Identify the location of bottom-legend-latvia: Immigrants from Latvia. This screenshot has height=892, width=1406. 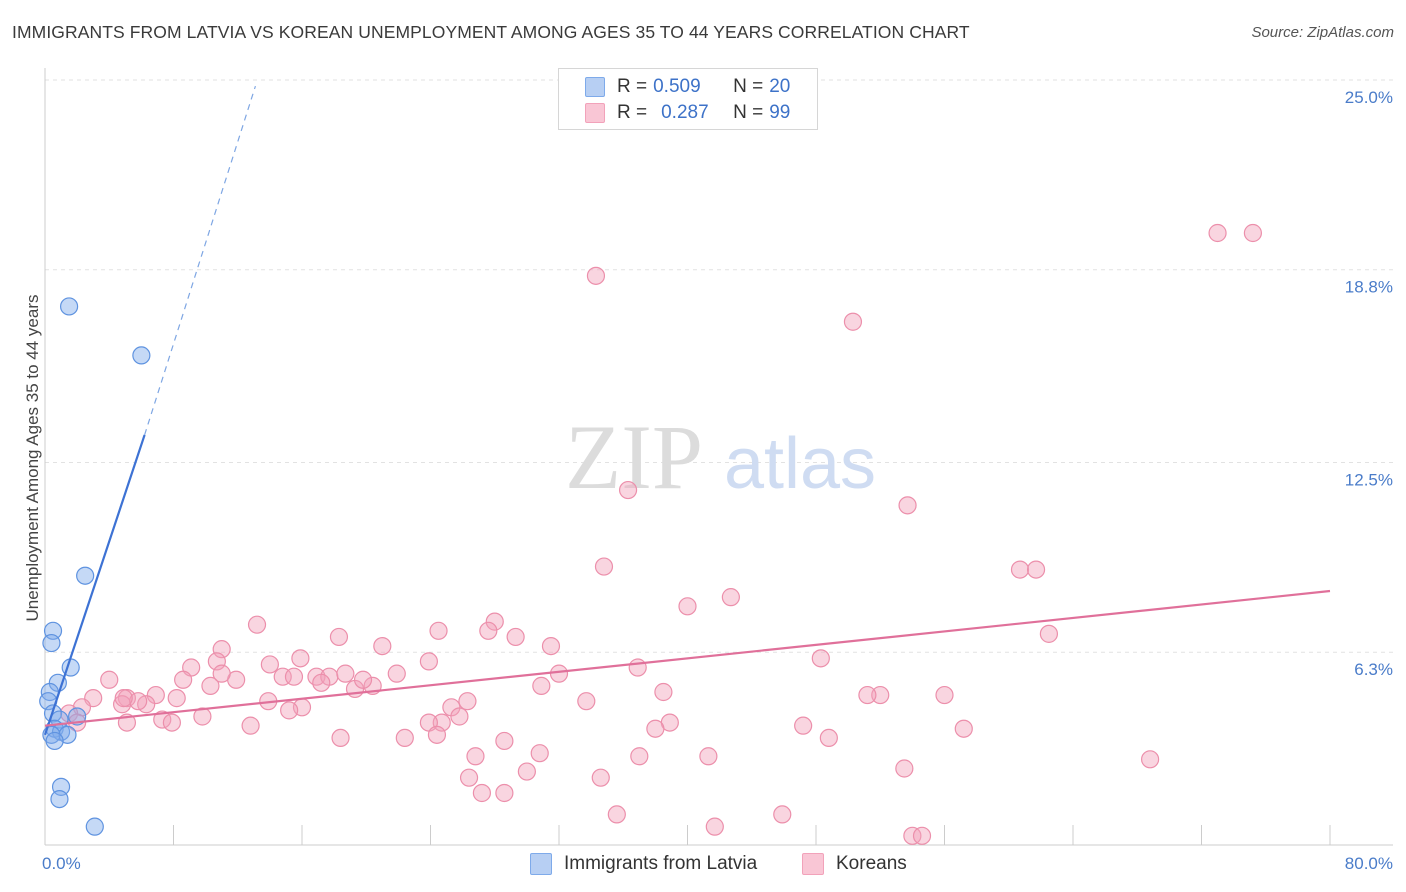
(643, 864).